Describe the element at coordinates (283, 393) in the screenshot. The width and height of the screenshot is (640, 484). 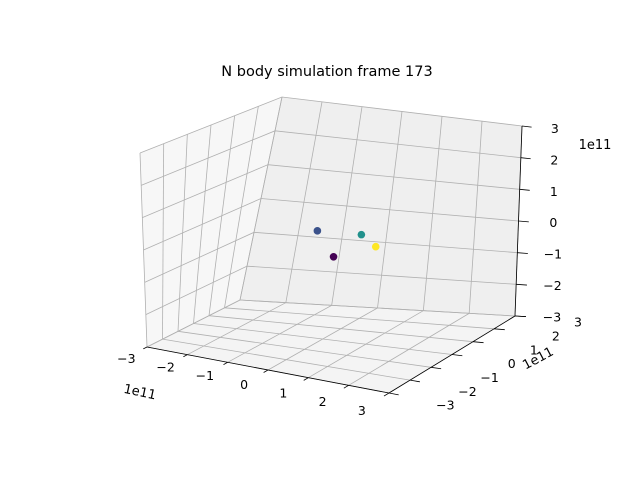
I see `x-tick-label: 1` at that location.